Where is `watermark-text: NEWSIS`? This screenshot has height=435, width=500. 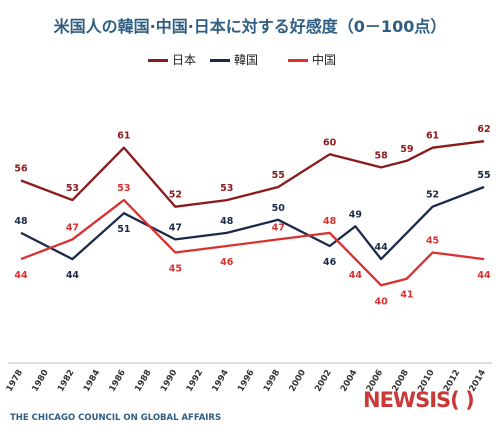 watermark-text: NEWSIS is located at coordinates (407, 400).